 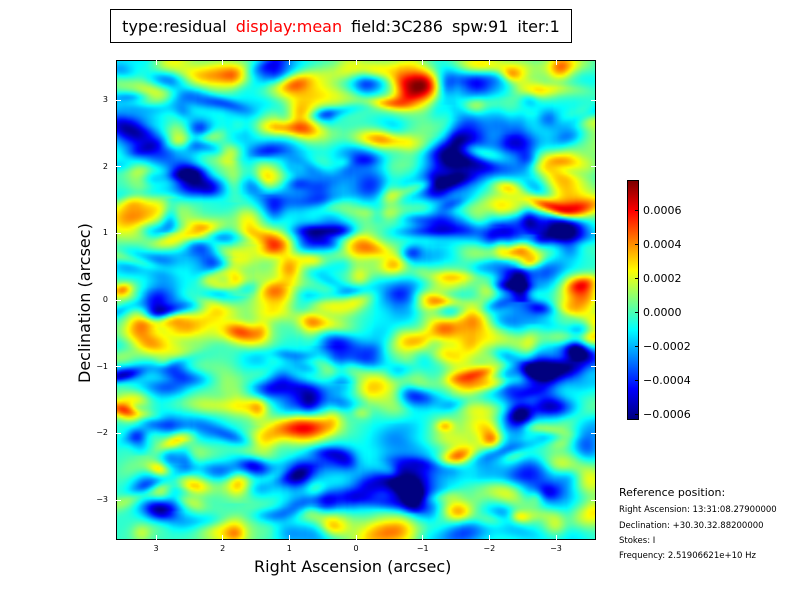 I want to click on colorbar-tick-label: −0.0006, so click(x=667, y=414).